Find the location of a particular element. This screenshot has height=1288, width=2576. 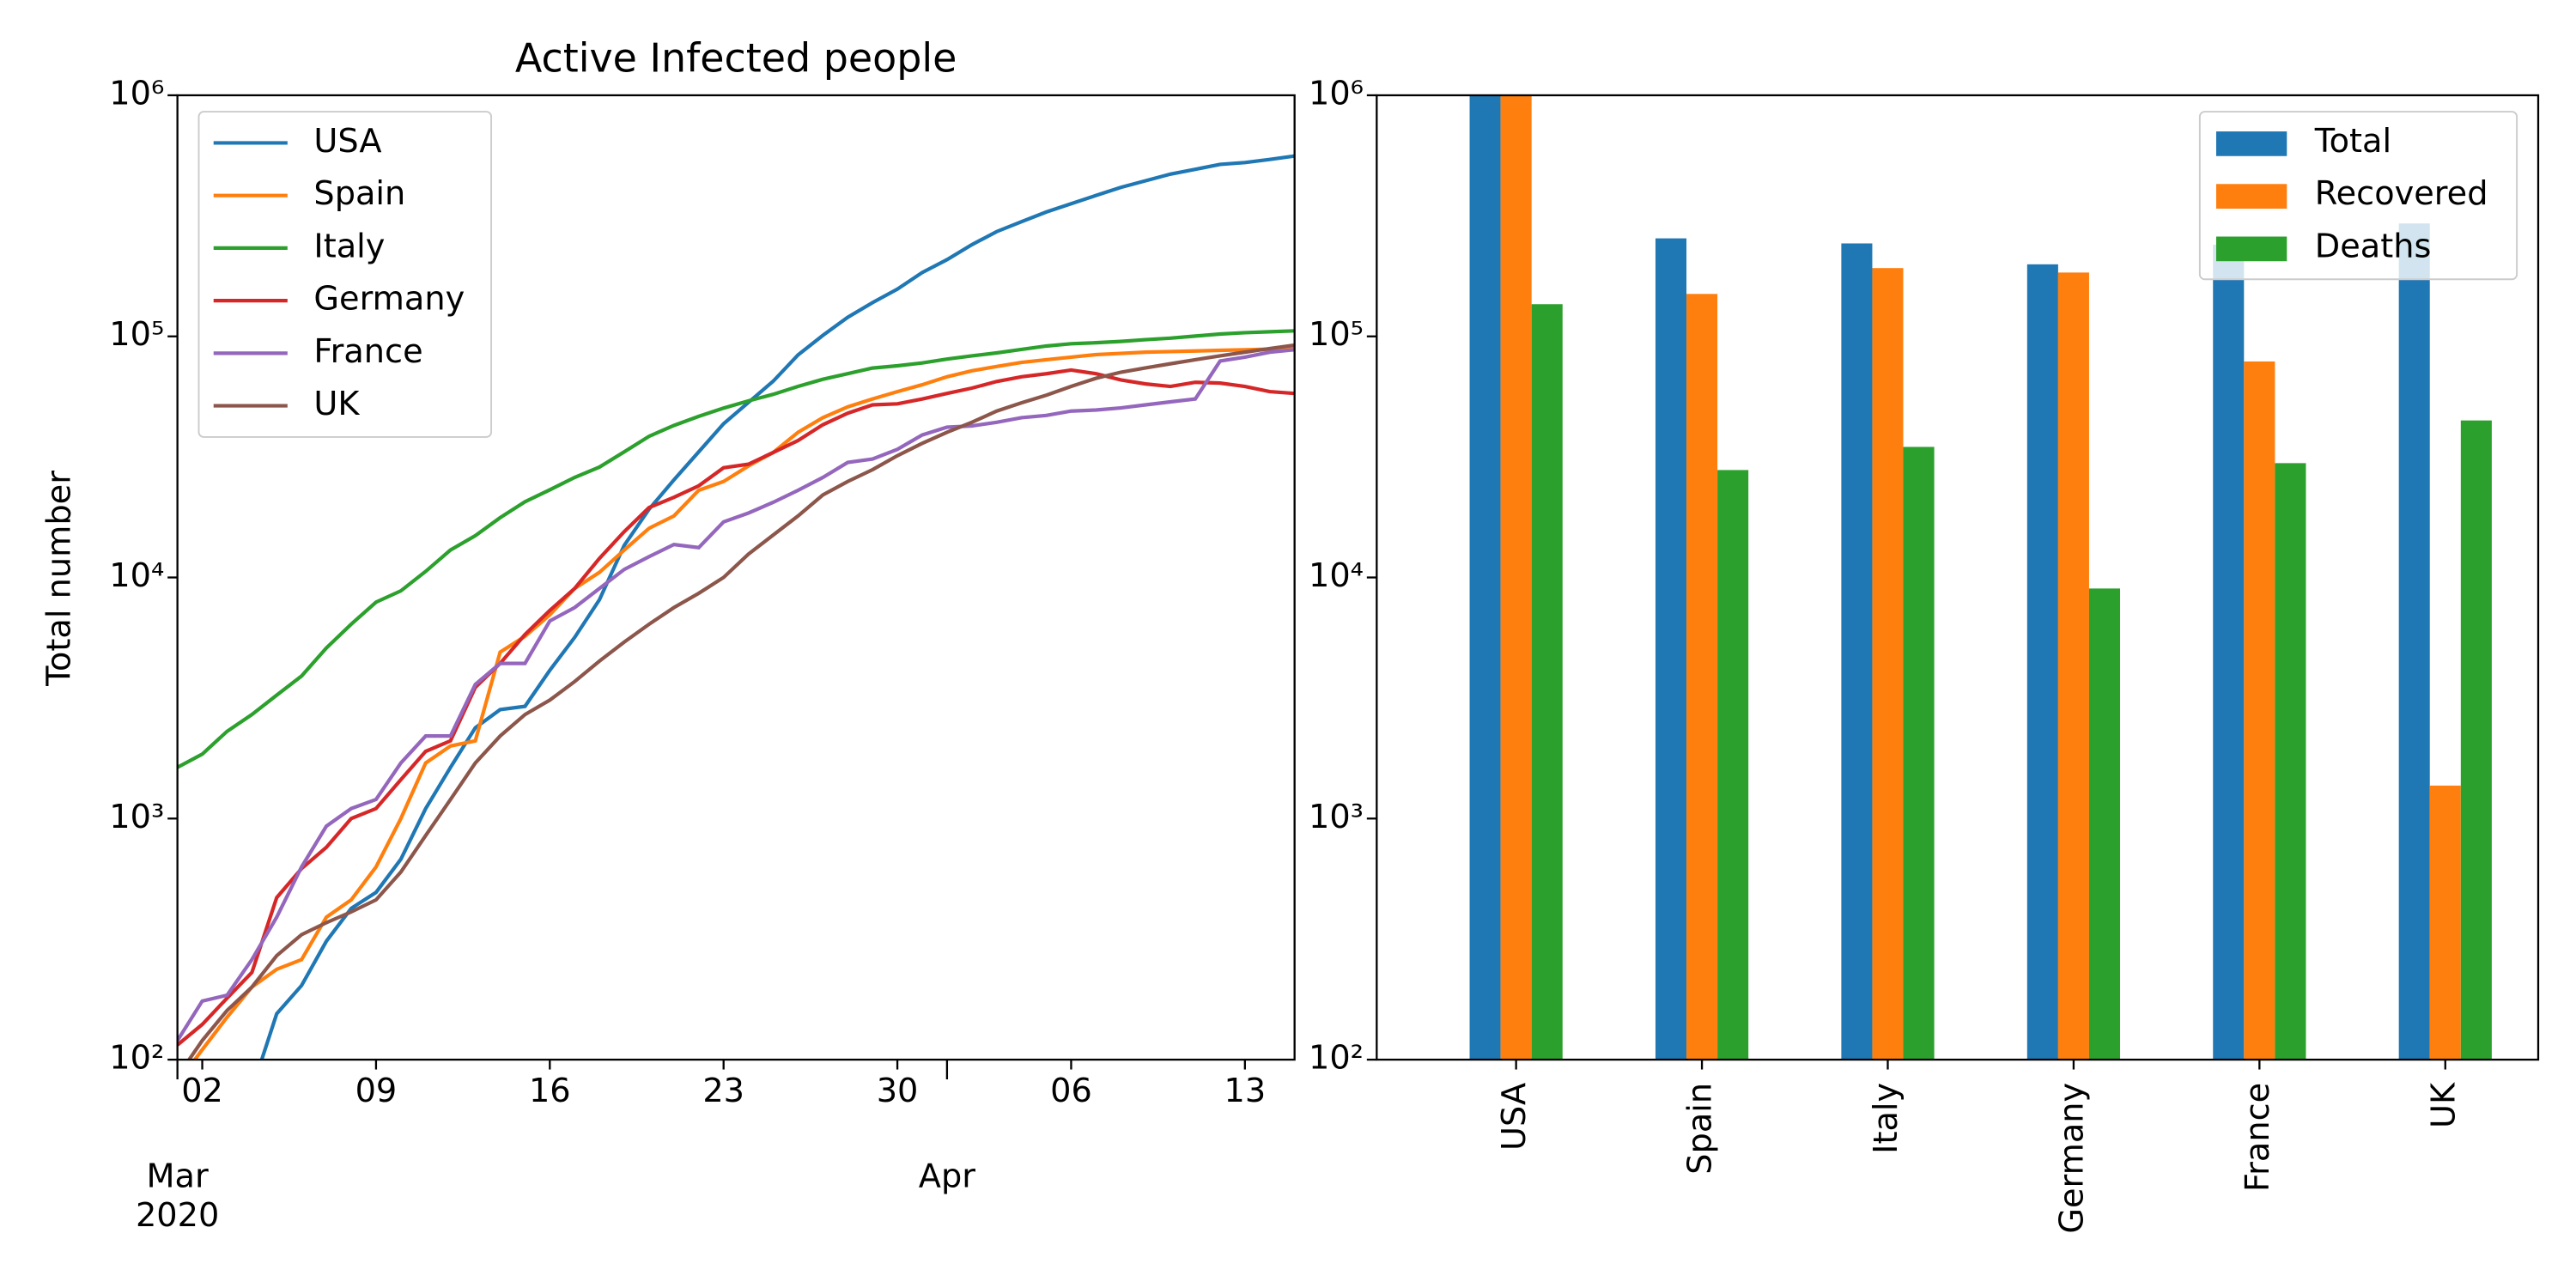

x-tick-label: 09 is located at coordinates (377, 1091).